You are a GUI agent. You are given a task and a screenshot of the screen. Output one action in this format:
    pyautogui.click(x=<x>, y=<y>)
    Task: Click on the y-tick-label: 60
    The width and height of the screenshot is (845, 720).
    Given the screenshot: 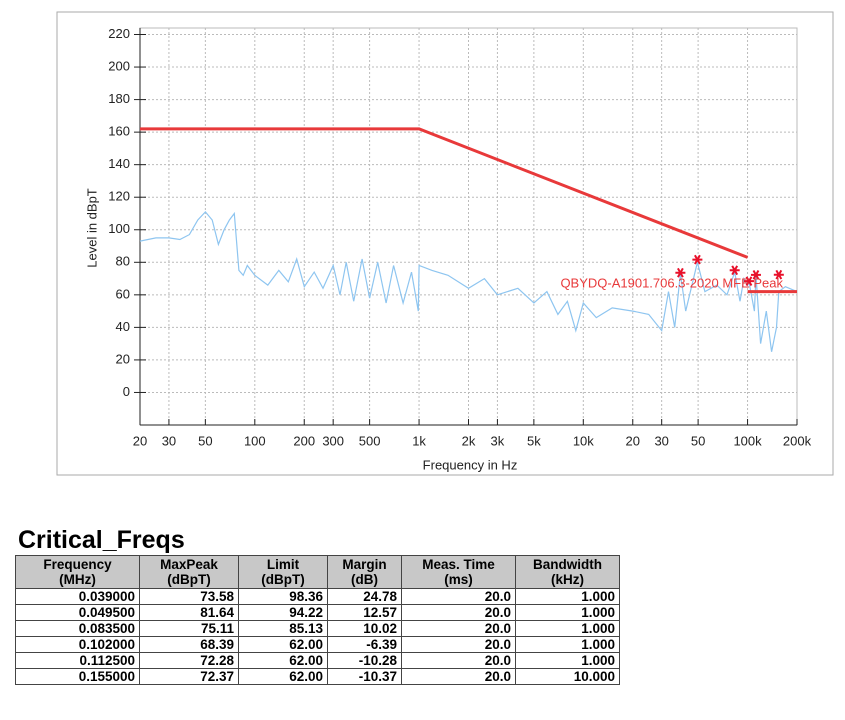 What is the action you would take?
    pyautogui.click(x=123, y=293)
    